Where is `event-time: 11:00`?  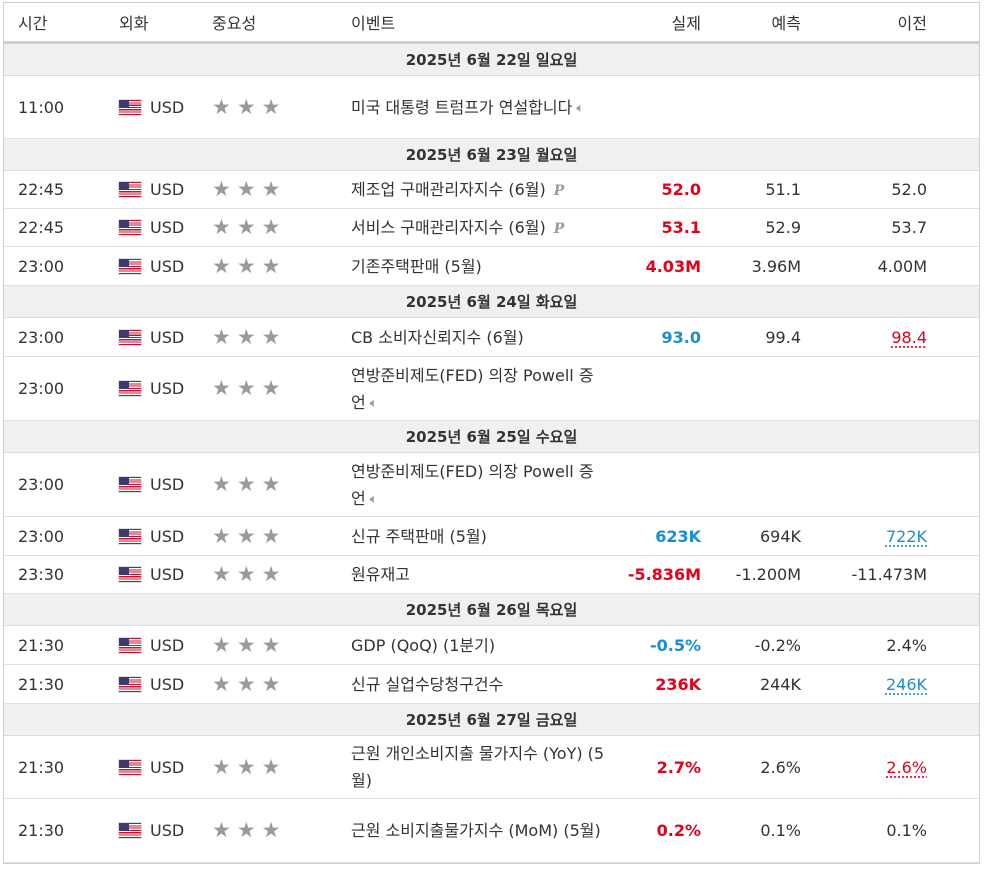
event-time: 11:00 is located at coordinates (41, 107).